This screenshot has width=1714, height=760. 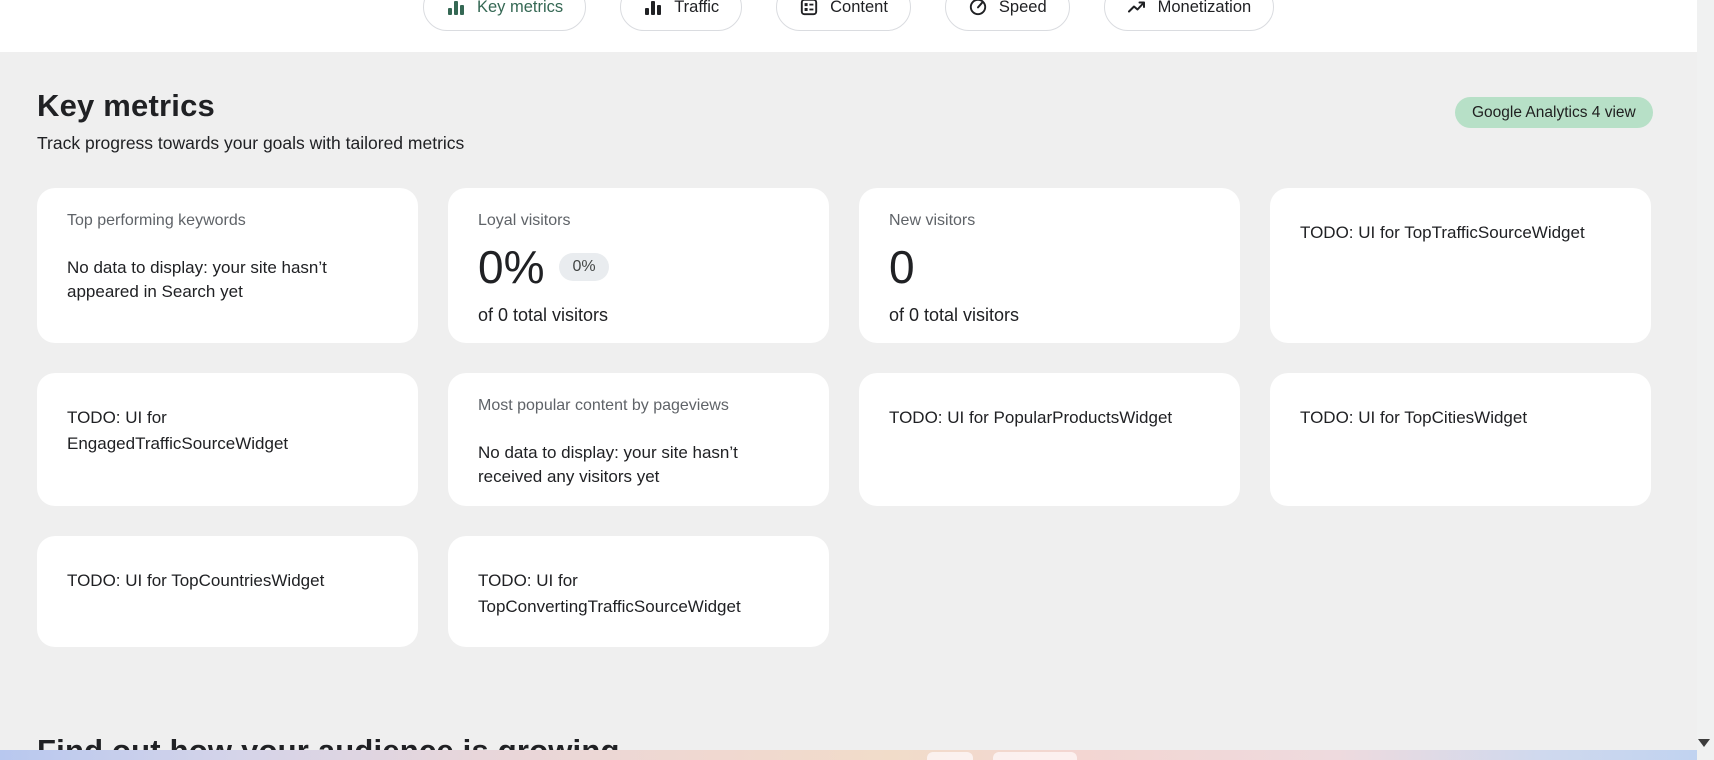 I want to click on card-engaged-traffic-source: TODO: UI for EngagedTrafficSourceWidget, so click(x=227, y=439).